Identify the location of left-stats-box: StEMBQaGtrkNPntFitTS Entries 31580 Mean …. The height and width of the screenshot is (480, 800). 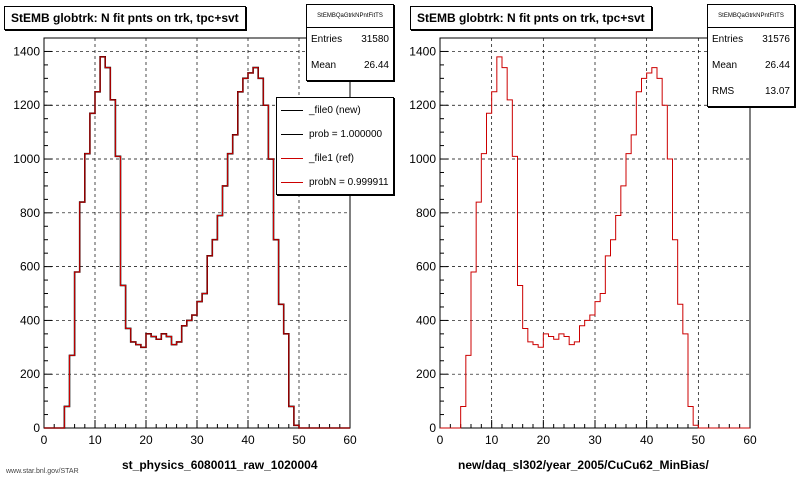
(350, 42).